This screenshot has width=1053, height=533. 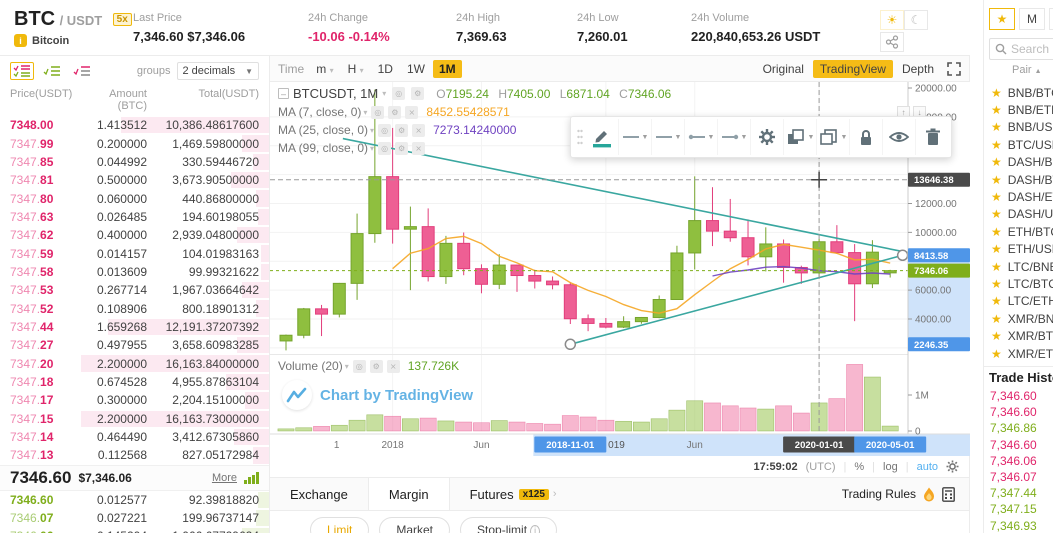 What do you see at coordinates (1013, 477) in the screenshot?
I see `trade-history-row: 7,346.07` at bounding box center [1013, 477].